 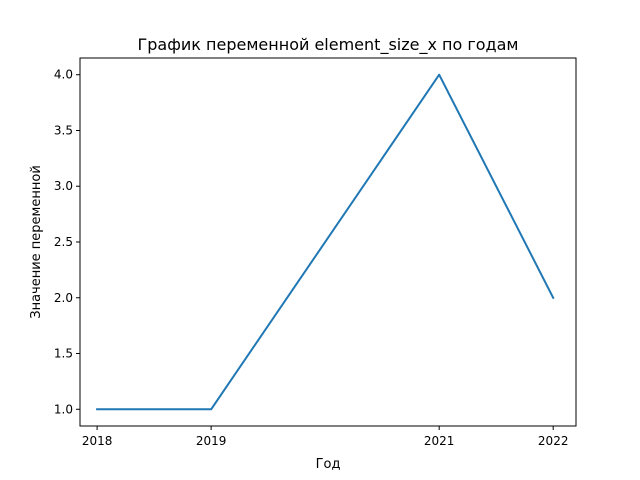 I want to click on x-tick-label: 2021, so click(x=439, y=441).